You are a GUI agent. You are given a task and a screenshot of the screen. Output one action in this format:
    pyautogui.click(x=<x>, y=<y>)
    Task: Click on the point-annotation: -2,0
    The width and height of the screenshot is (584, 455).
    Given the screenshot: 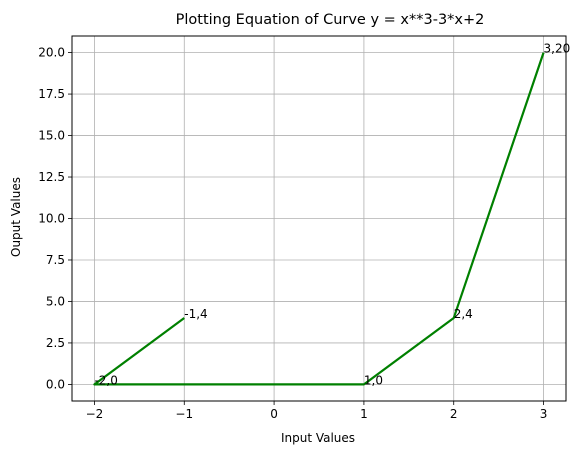 What is the action you would take?
    pyautogui.click(x=105, y=380)
    